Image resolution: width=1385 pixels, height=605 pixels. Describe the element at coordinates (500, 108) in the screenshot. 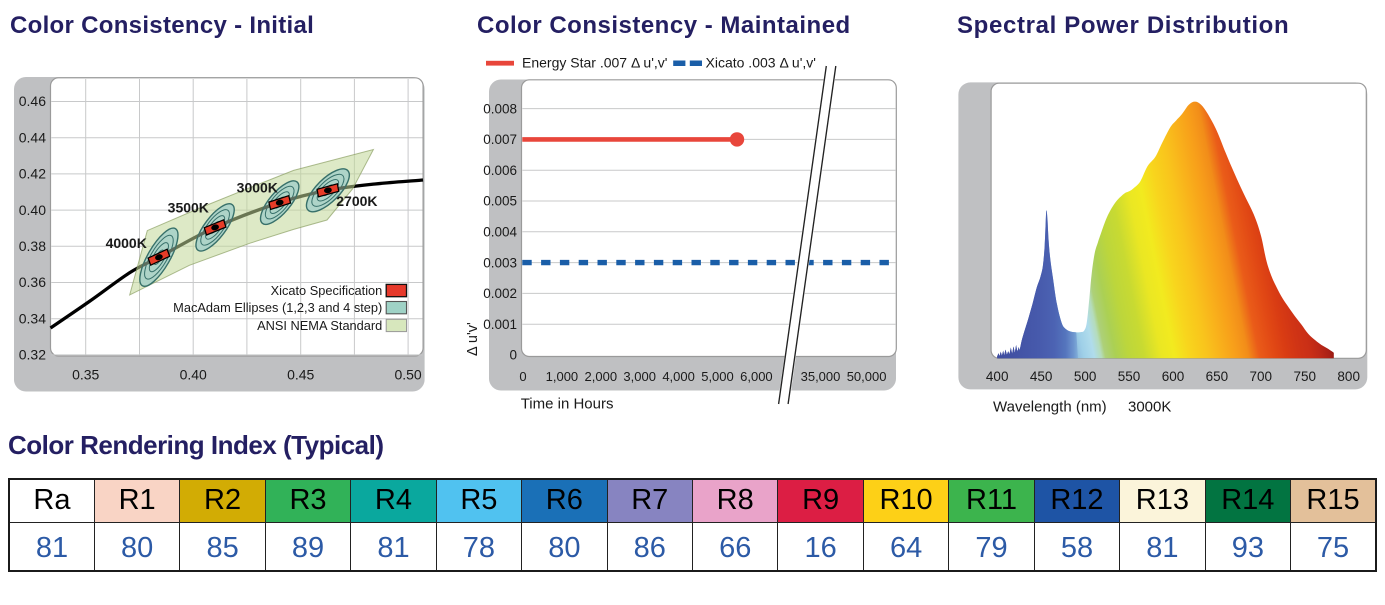

I see `svg-text: 0.008` at that location.